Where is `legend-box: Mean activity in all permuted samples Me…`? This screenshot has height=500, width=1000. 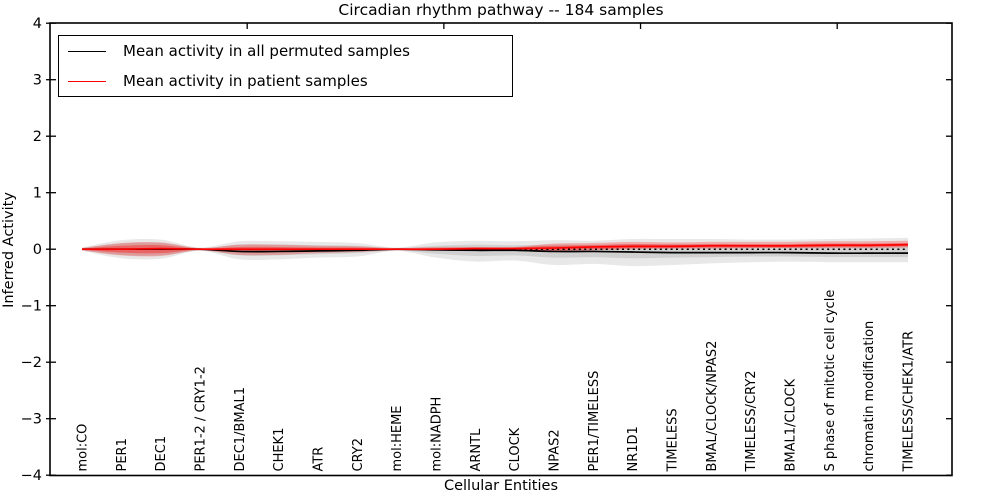
legend-box: Mean activity in all permuted samples Me… is located at coordinates (285, 66).